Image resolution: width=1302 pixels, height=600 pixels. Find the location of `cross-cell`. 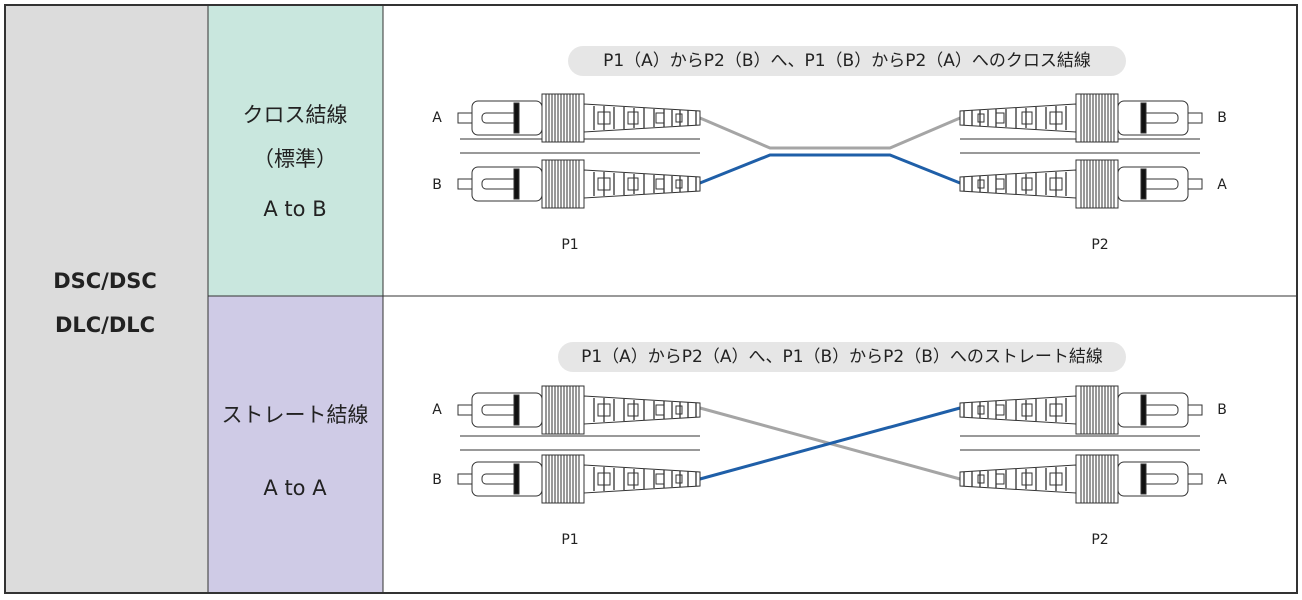

cross-cell is located at coordinates (295, 150).